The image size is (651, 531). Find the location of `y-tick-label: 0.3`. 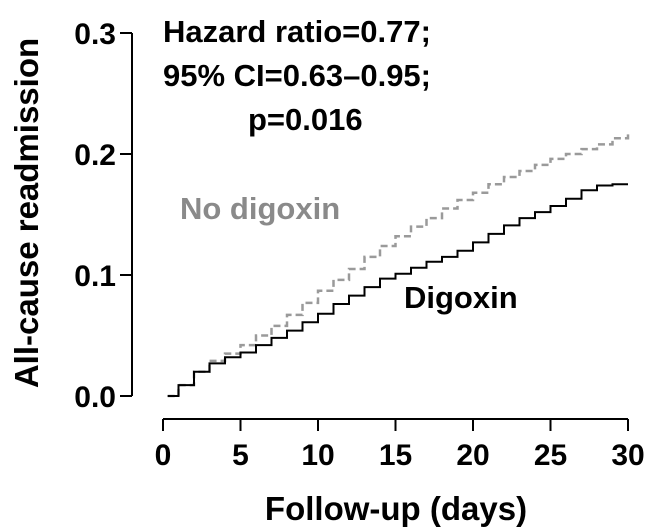

y-tick-label: 0.3 is located at coordinates (95, 34).